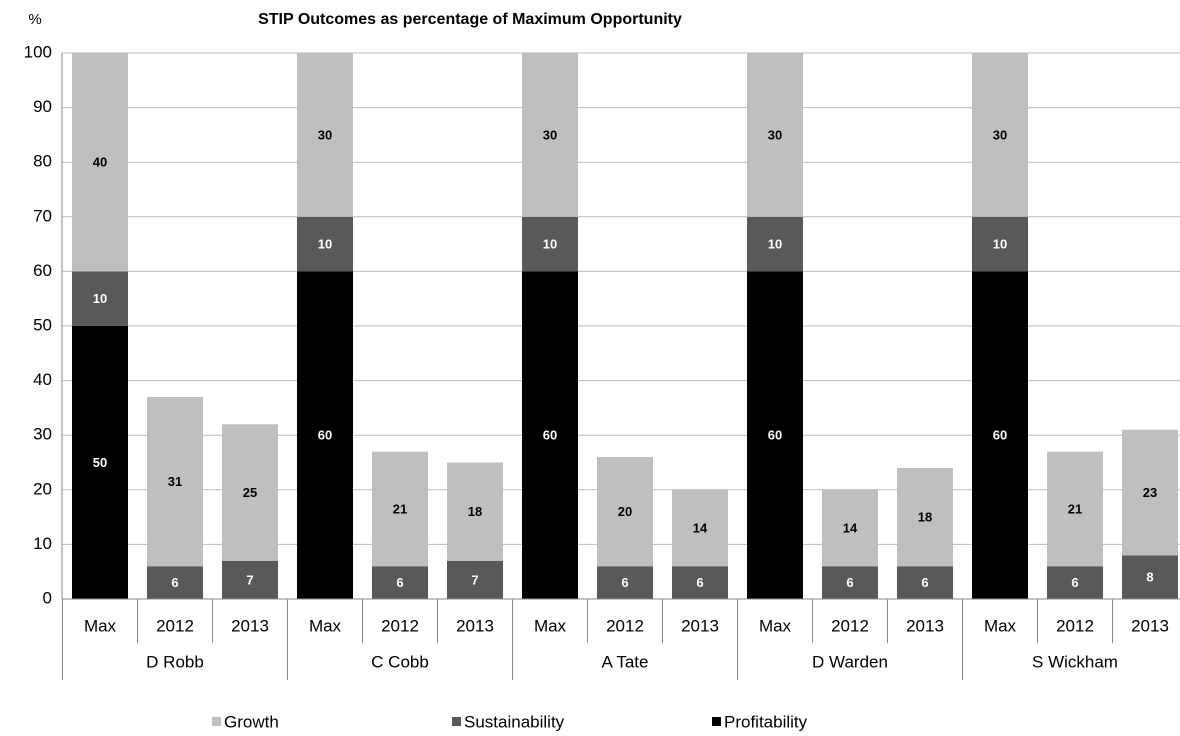 The width and height of the screenshot is (1180, 736). Describe the element at coordinates (42, 543) in the screenshot. I see `y-tick-label: 10` at that location.